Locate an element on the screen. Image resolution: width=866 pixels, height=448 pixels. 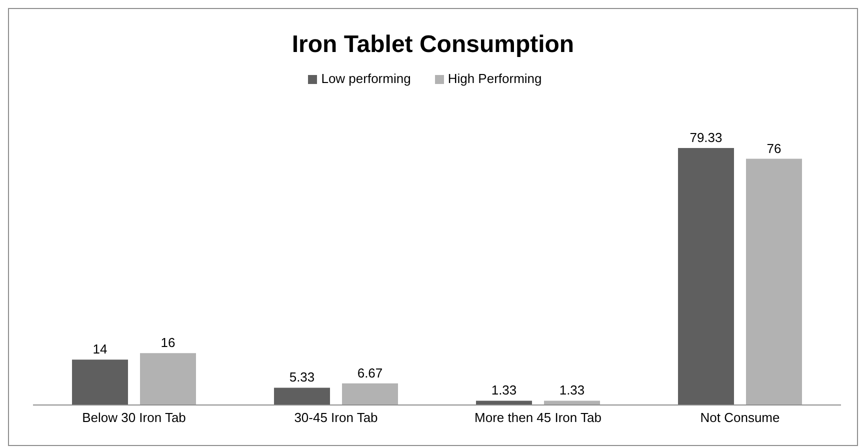
x-tick-label: More then 45 Iron Tab is located at coordinates (538, 418).